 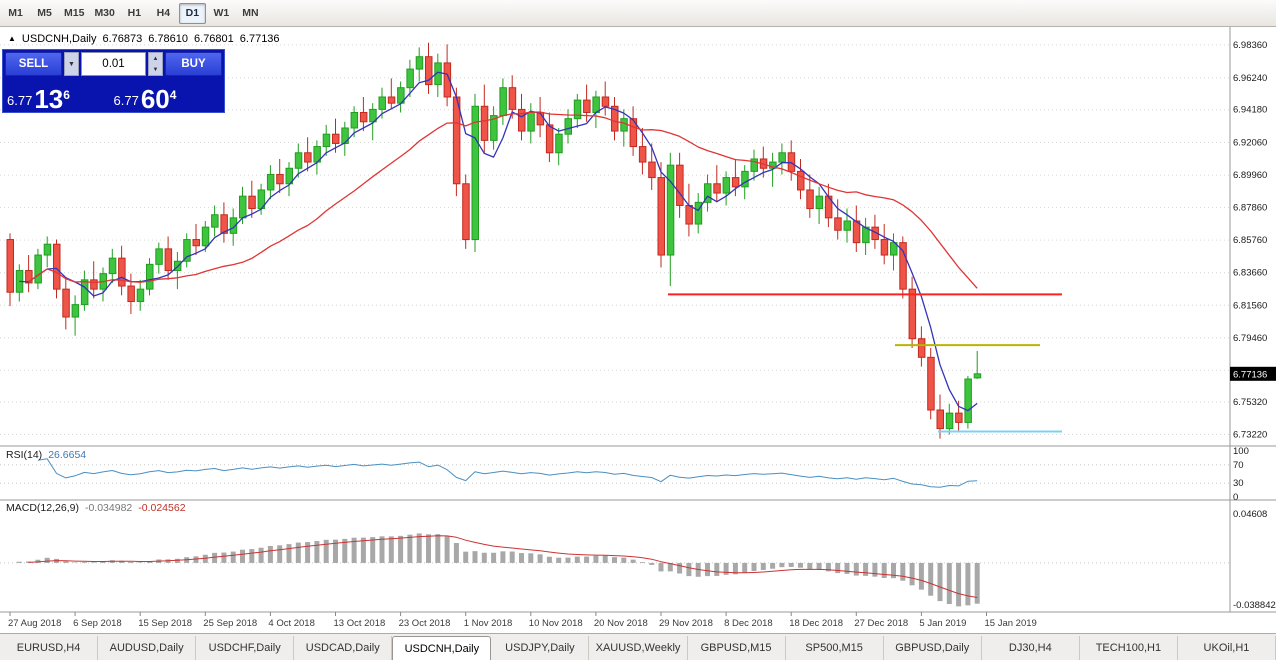 I want to click on svg-text: 6.75320, so click(x=1250, y=402).